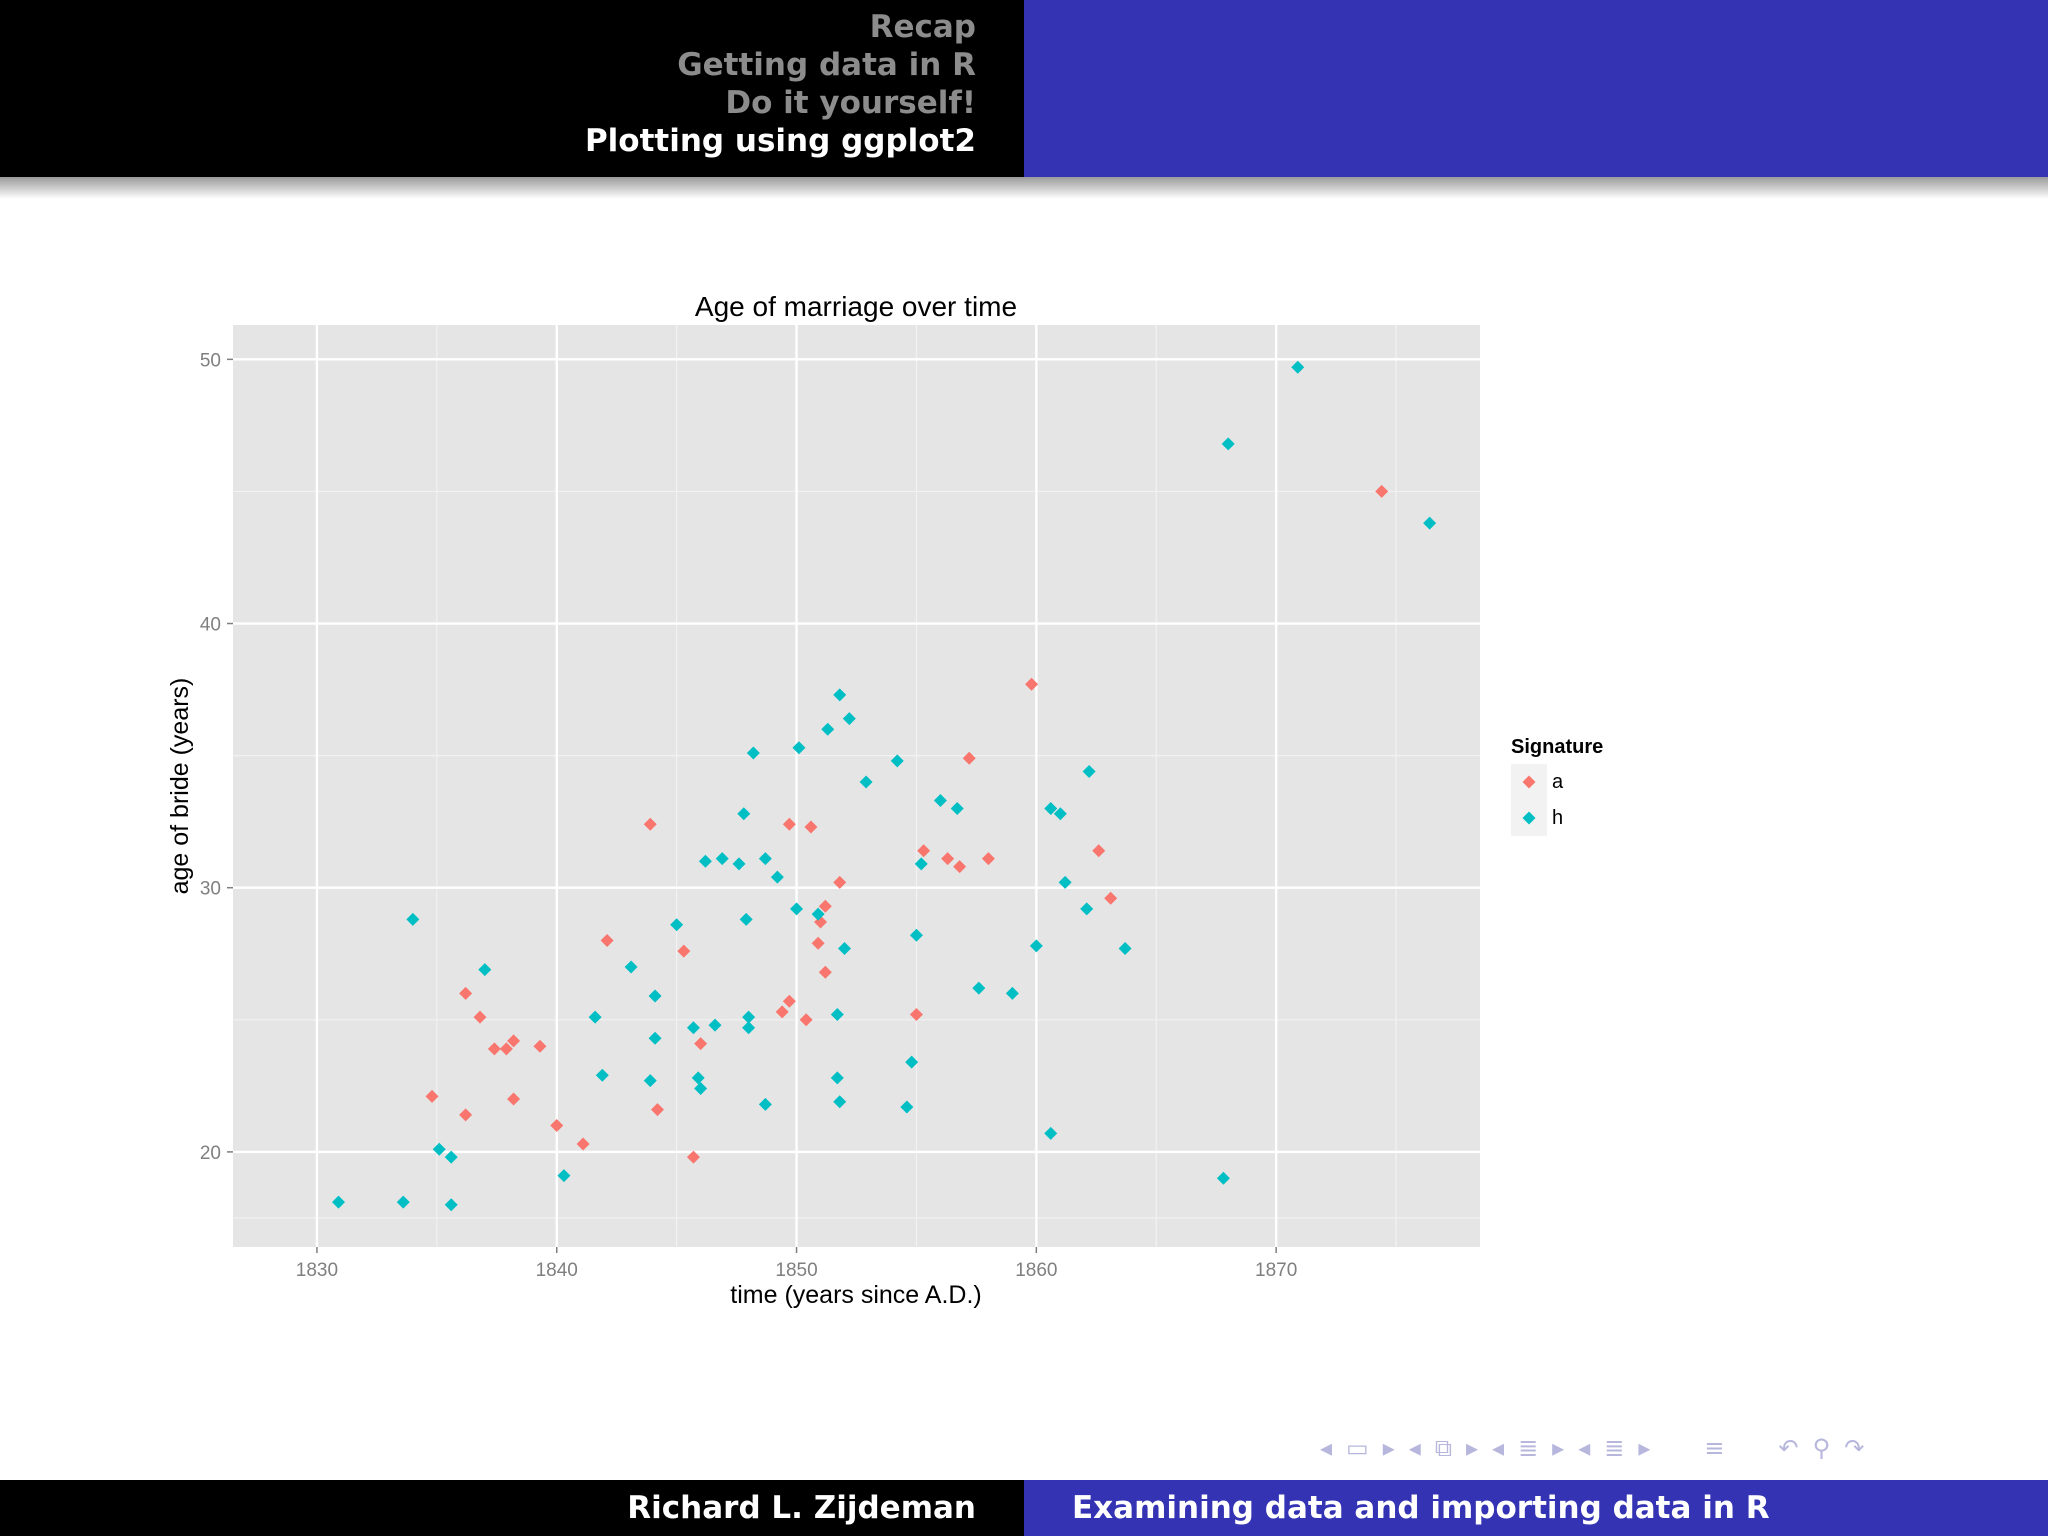 The width and height of the screenshot is (2048, 1536). What do you see at coordinates (1443, 1448) in the screenshot?
I see `subsection-icon: ⧉` at bounding box center [1443, 1448].